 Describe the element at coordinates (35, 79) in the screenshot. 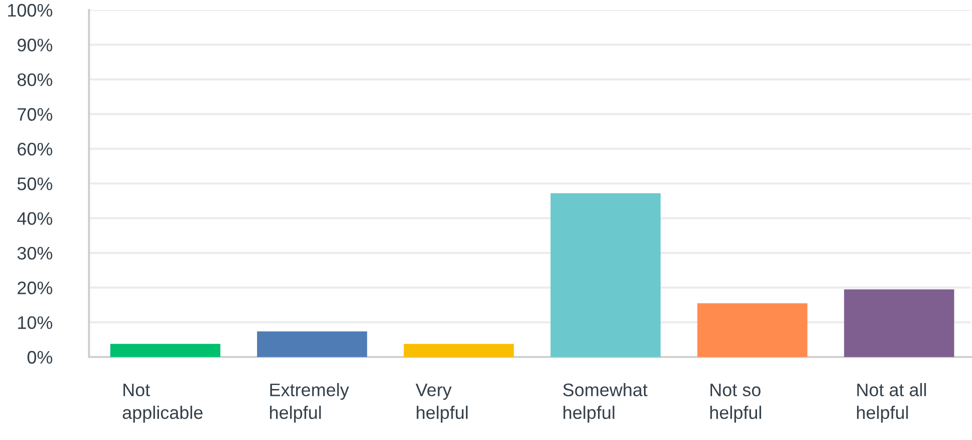

I see `y-tick-label: 80%` at that location.